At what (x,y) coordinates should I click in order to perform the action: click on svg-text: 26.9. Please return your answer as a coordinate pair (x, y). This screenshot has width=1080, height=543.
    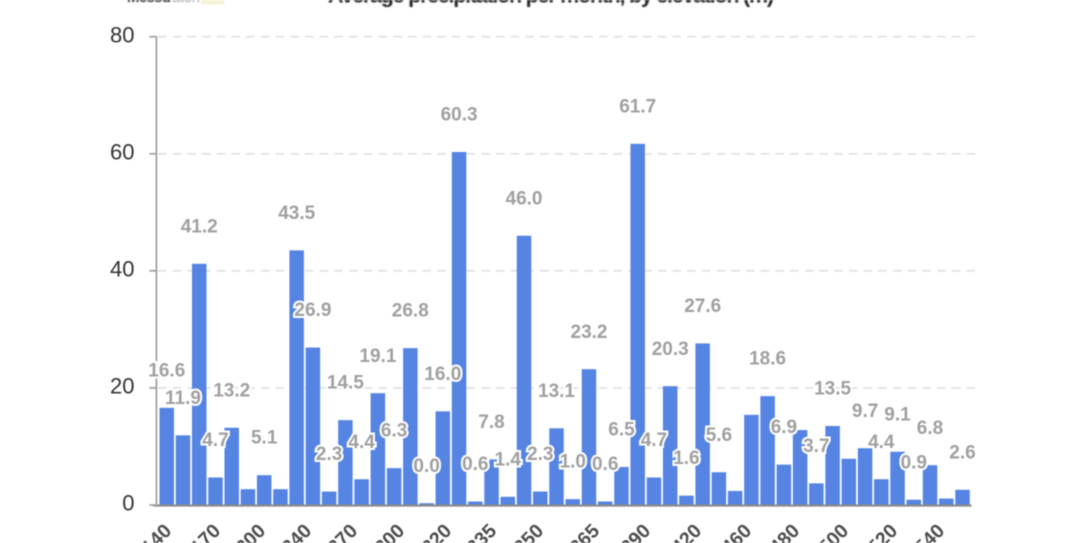
    Looking at the image, I should click on (312, 310).